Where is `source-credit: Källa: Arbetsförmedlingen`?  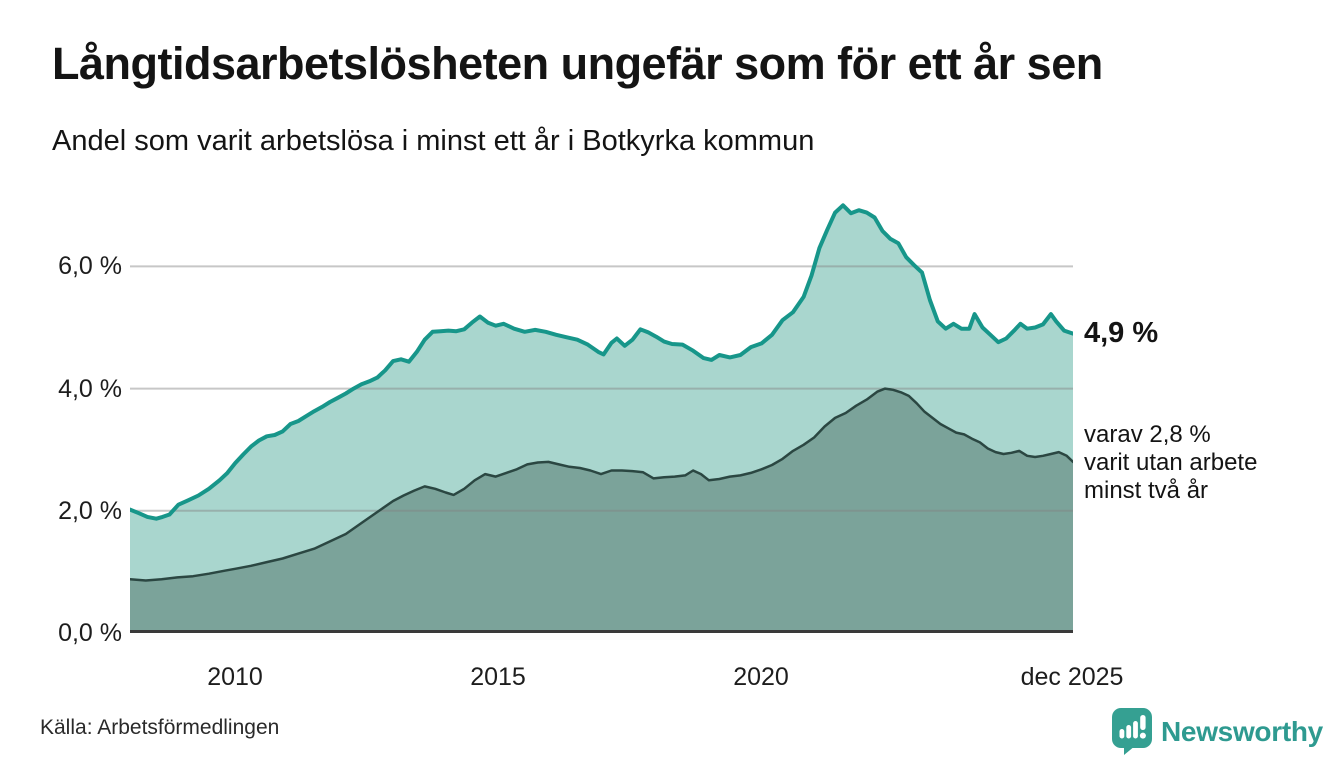 source-credit: Källa: Arbetsförmedlingen is located at coordinates (160, 727).